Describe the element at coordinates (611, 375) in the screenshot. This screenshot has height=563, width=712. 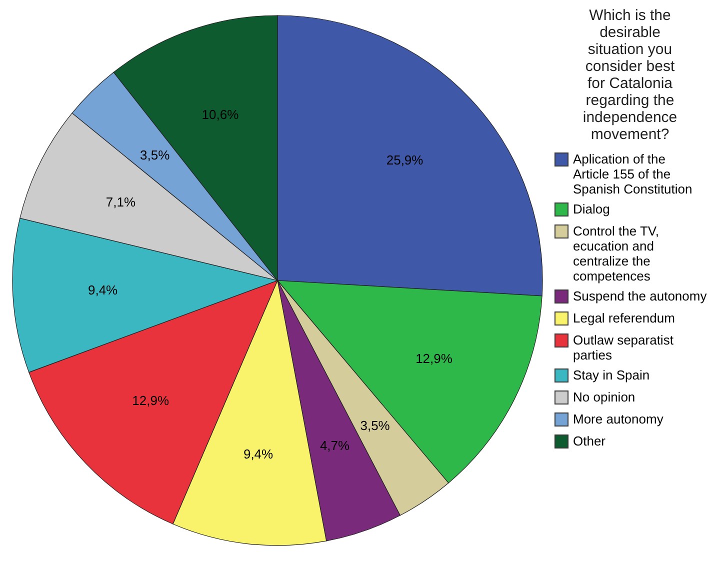
I see `legend-label: Stay in Spain` at that location.